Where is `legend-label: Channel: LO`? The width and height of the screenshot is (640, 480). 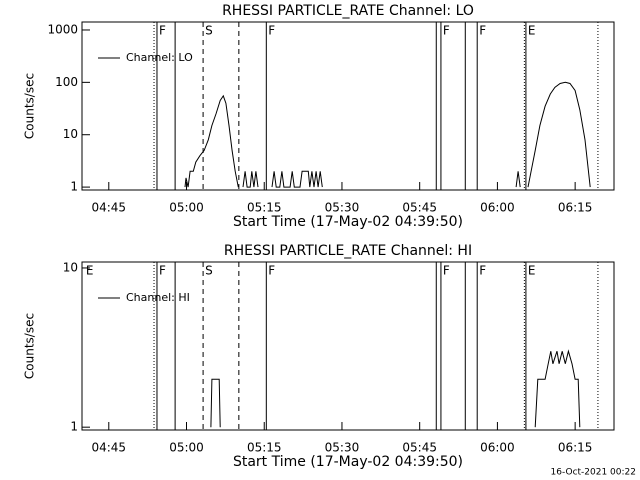
legend-label: Channel: LO is located at coordinates (159, 57).